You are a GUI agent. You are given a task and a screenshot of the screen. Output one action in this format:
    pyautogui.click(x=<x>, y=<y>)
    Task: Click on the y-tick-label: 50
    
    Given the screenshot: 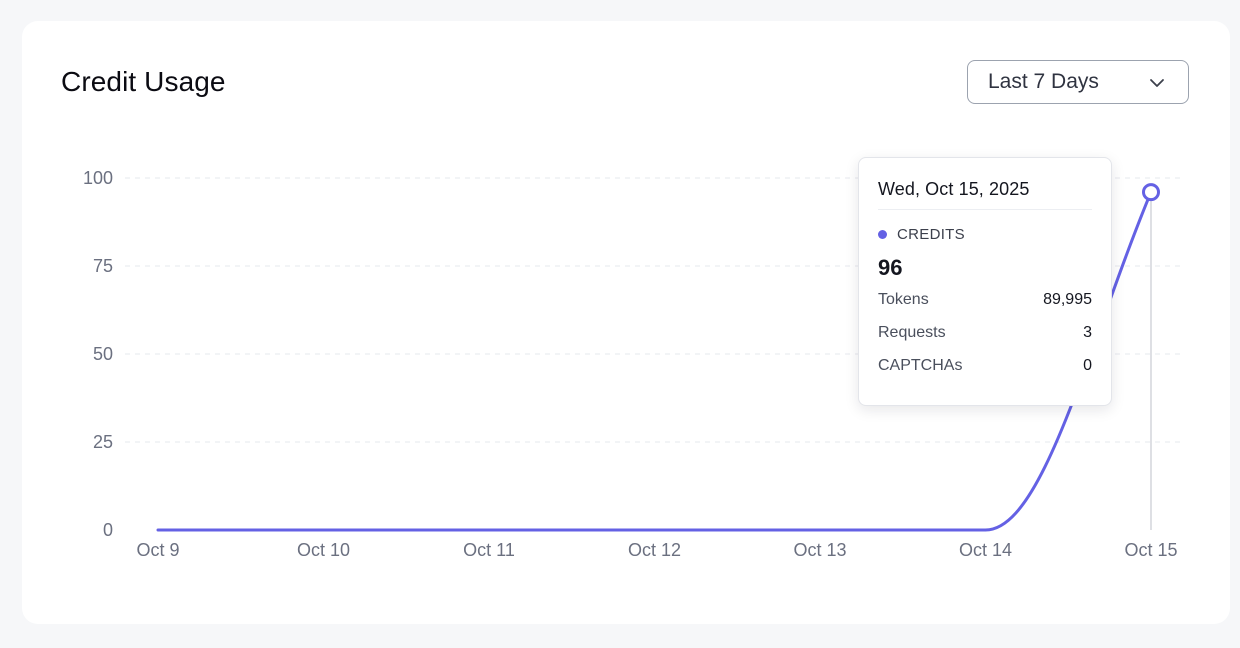 What is the action you would take?
    pyautogui.click(x=103, y=354)
    